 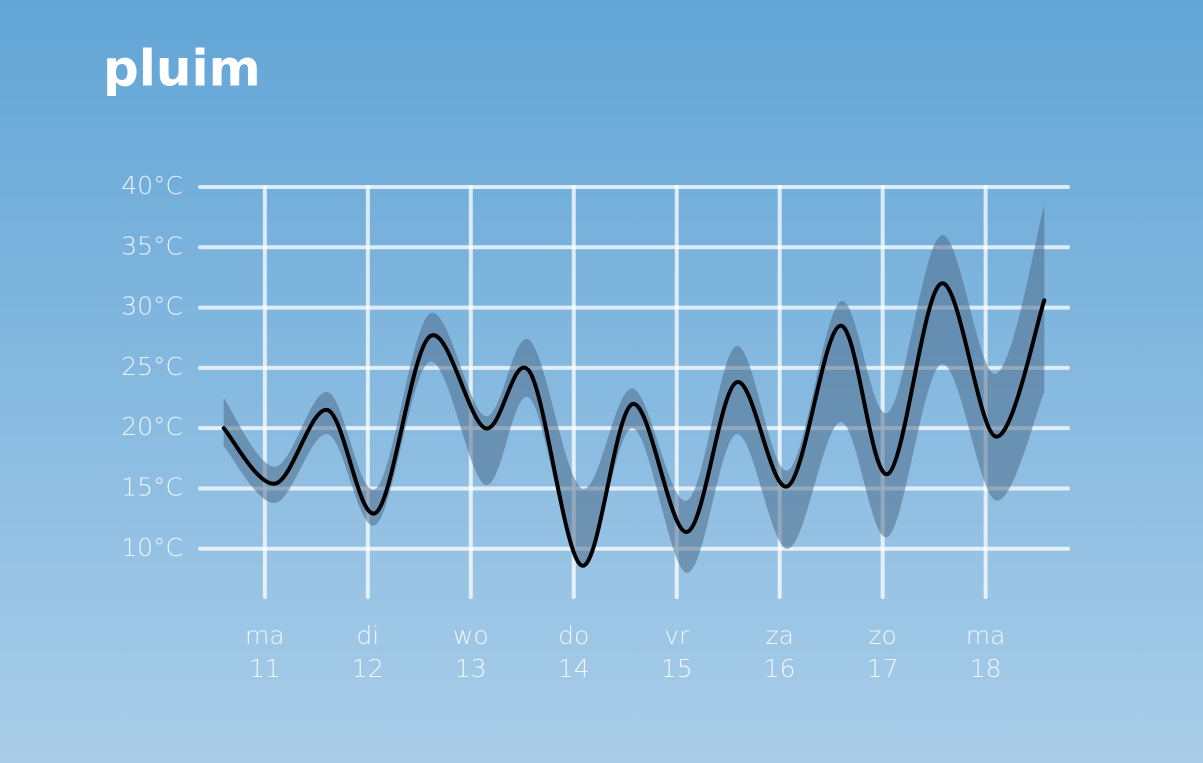 What do you see at coordinates (883, 668) in the screenshot?
I see `x-tick-date: 17` at bounding box center [883, 668].